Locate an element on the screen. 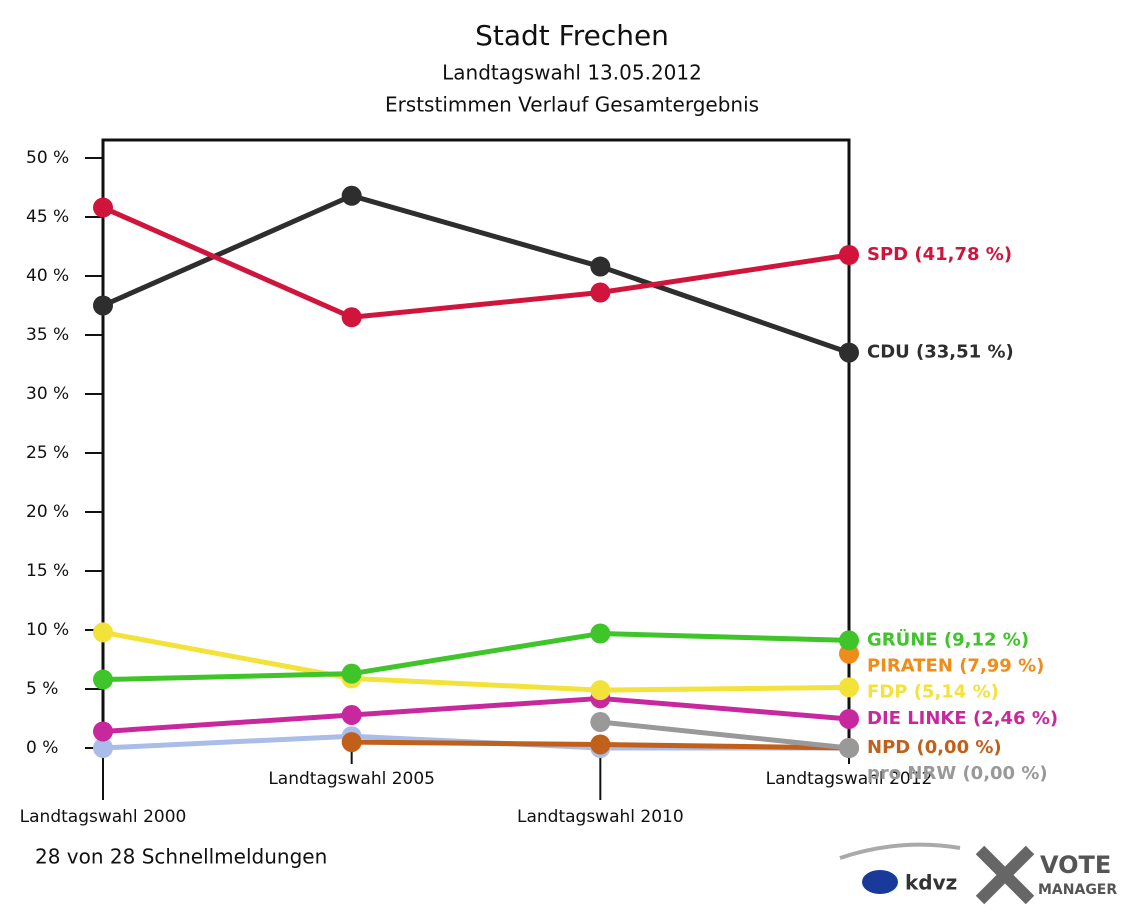 The image size is (1131, 913). legend-label: FDP (5,14 %) is located at coordinates (933, 691).